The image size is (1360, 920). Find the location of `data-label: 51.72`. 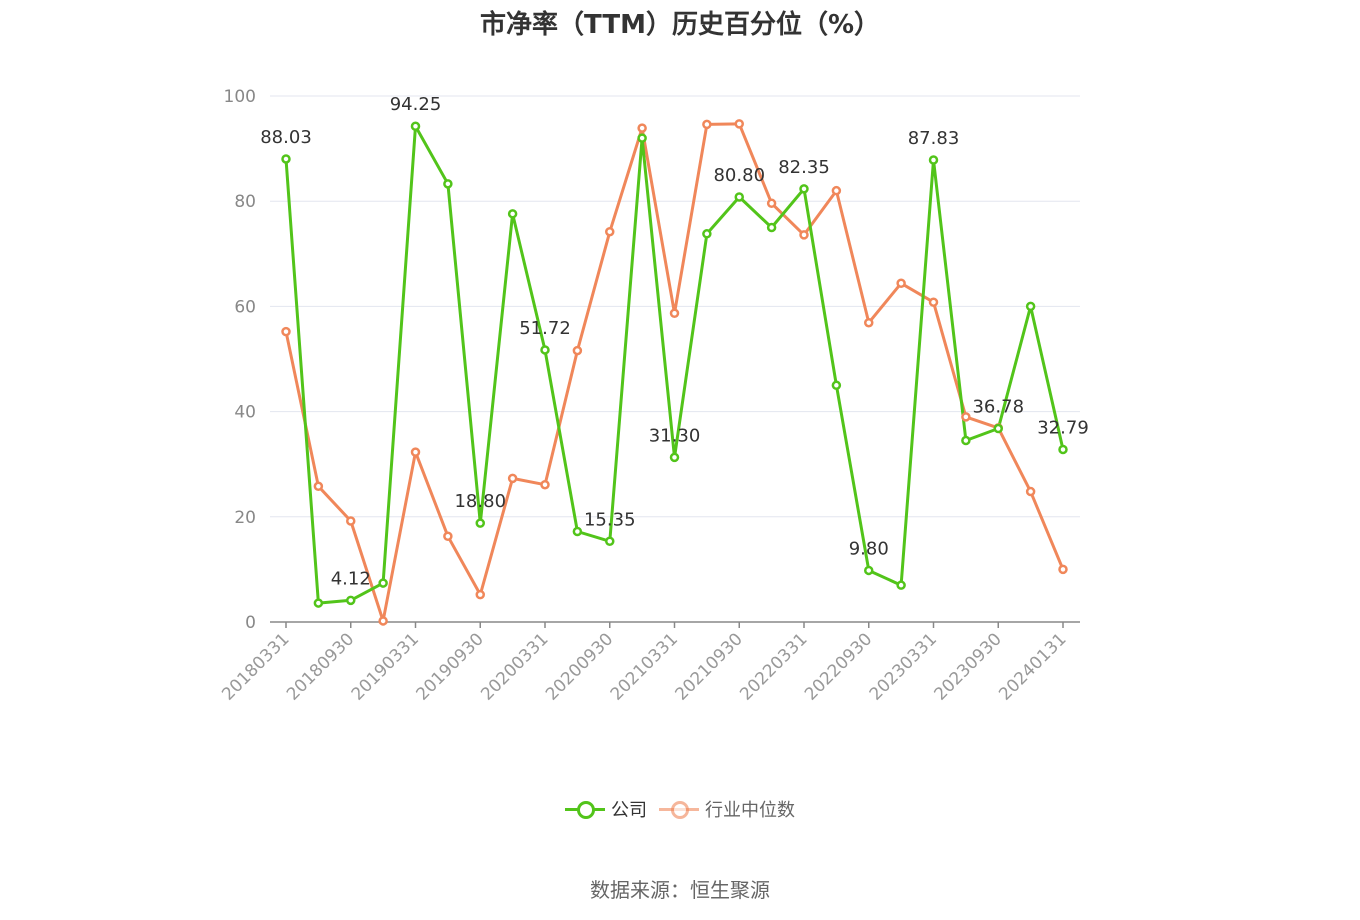

data-label: 51.72 is located at coordinates (545, 328).